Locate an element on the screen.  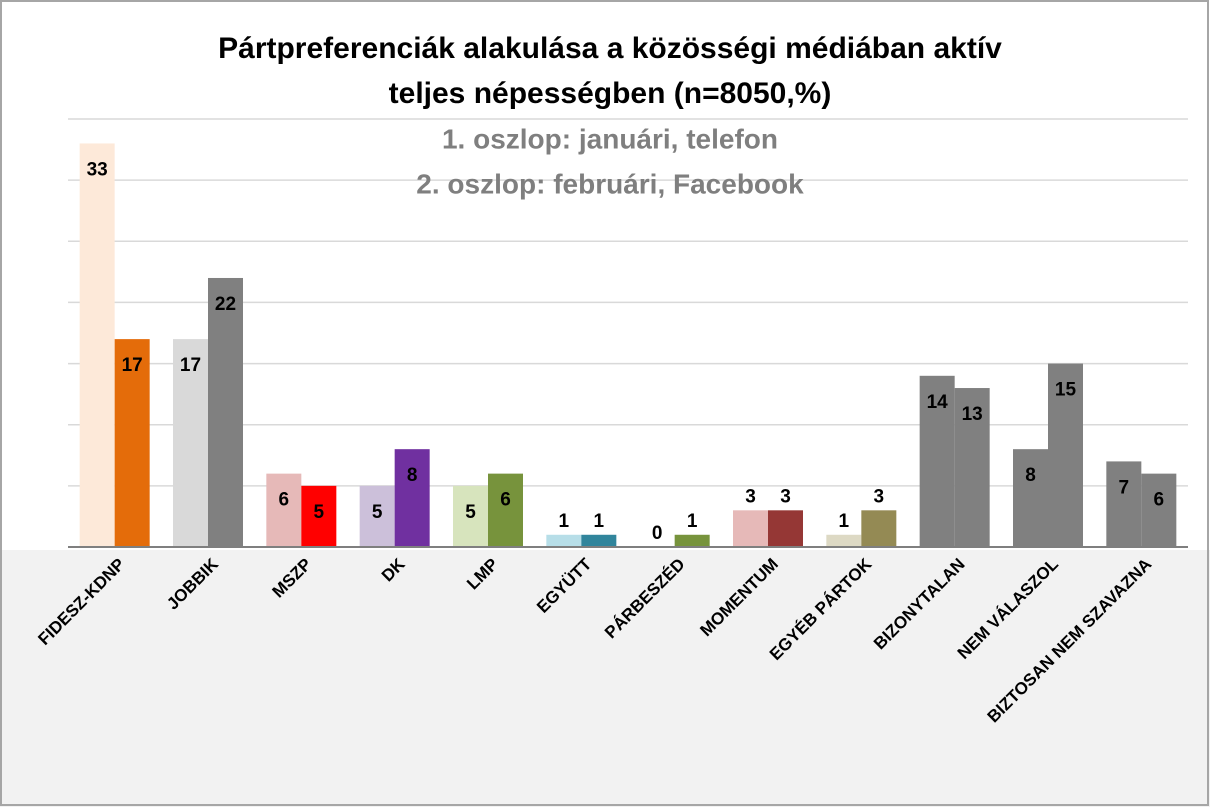
data-label: 14 is located at coordinates (938, 402).